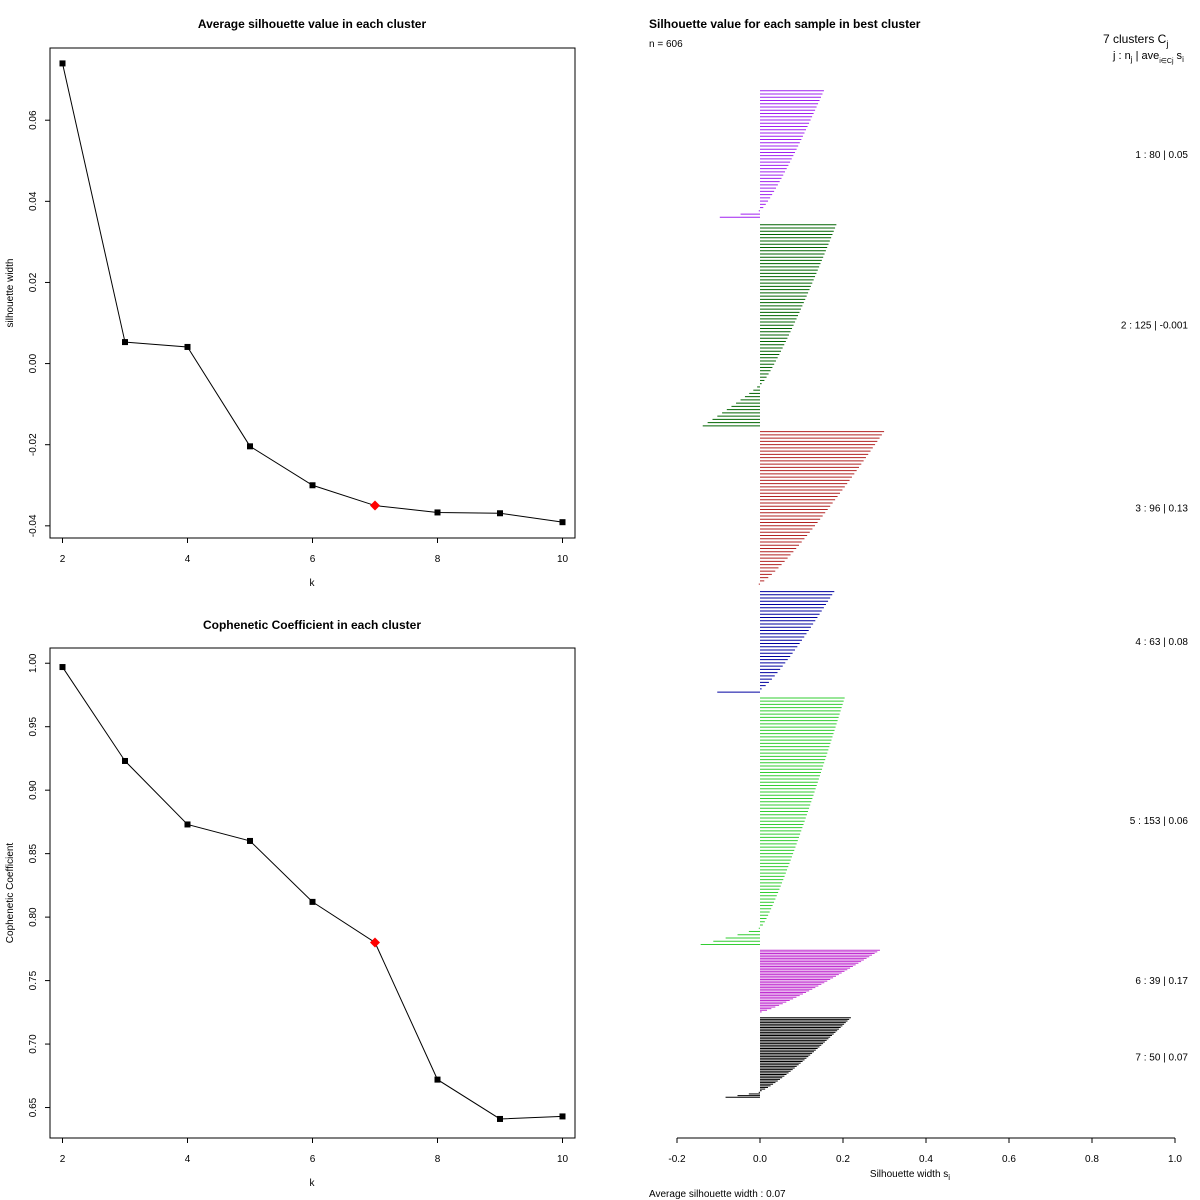 The height and width of the screenshot is (1200, 1200). I want to click on y-tick-label: 0.00, so click(33, 363).